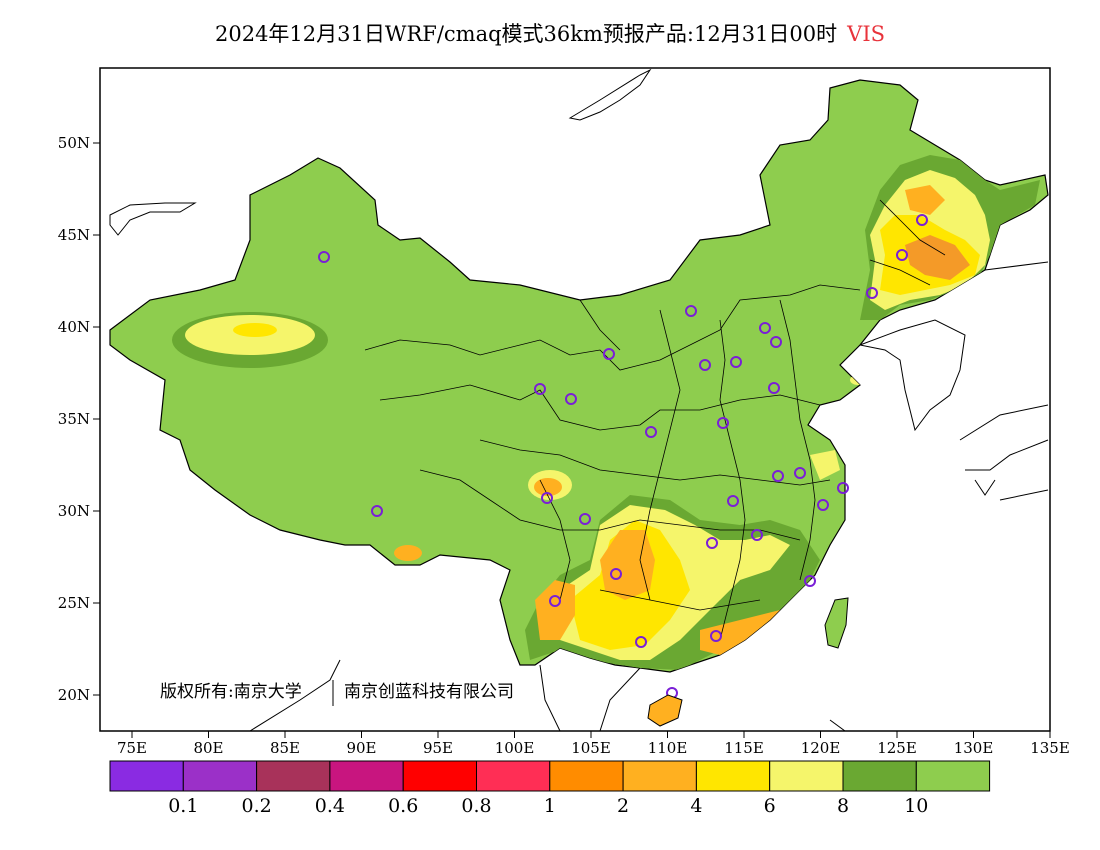 This screenshot has height=850, width=1100. Describe the element at coordinates (744, 748) in the screenshot. I see `lon-tick-label: 115E` at that location.